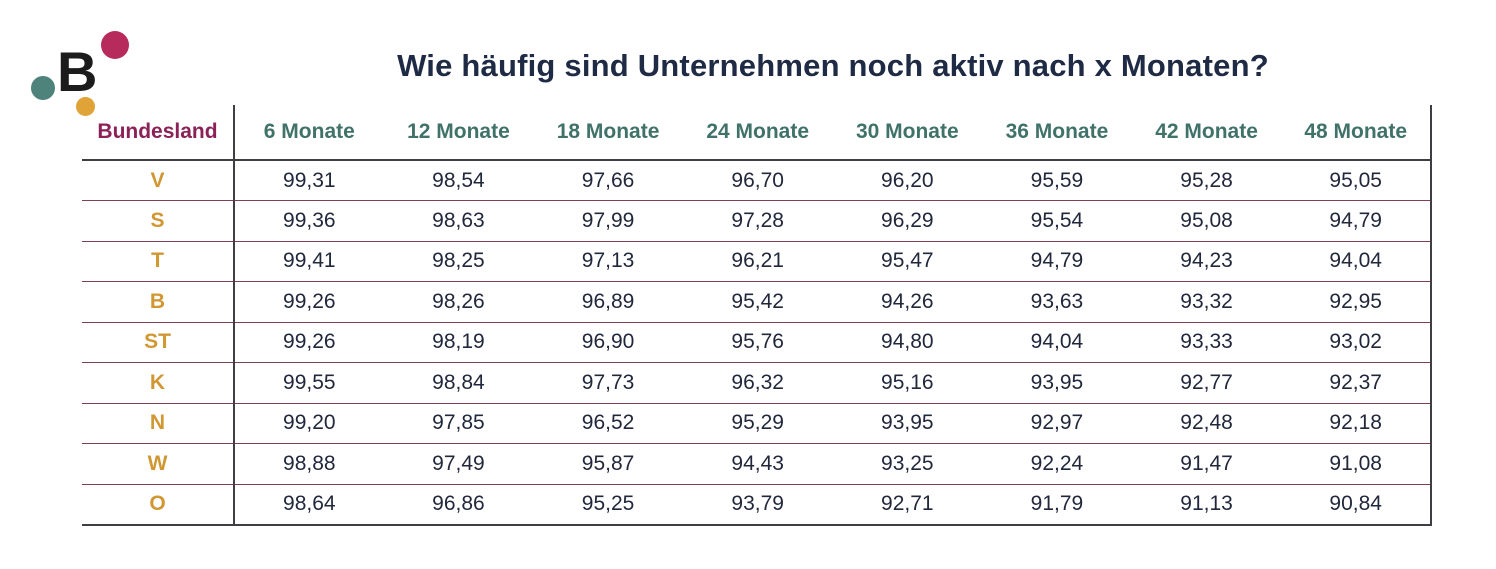 This screenshot has width=1496, height=569. I want to click on column-header-monate: 36 Monate, so click(1057, 133).